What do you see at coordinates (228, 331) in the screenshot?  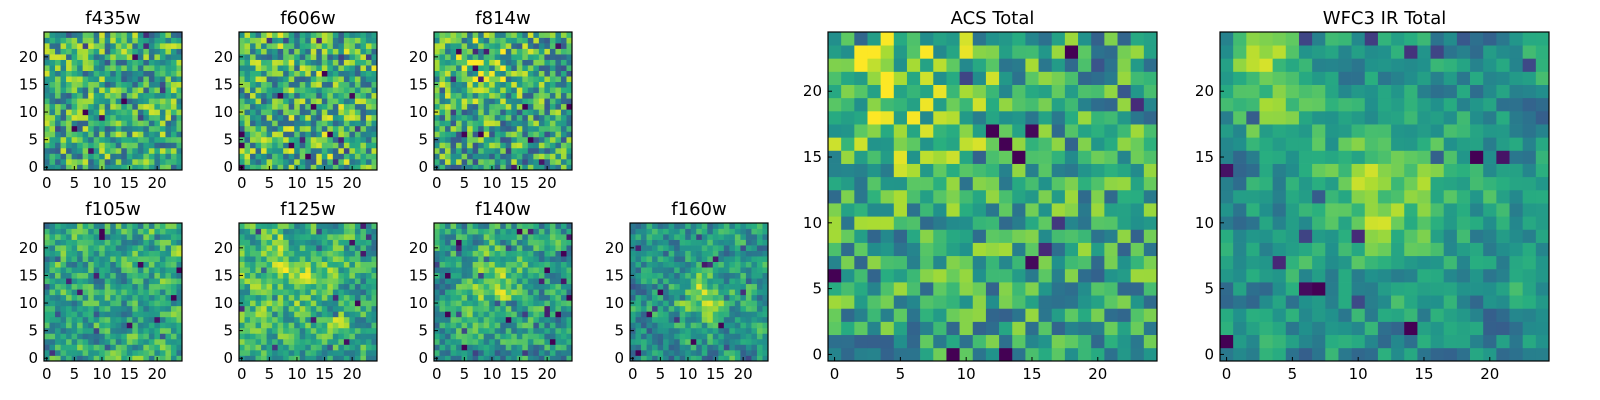 I see `y-tick-label: 5` at bounding box center [228, 331].